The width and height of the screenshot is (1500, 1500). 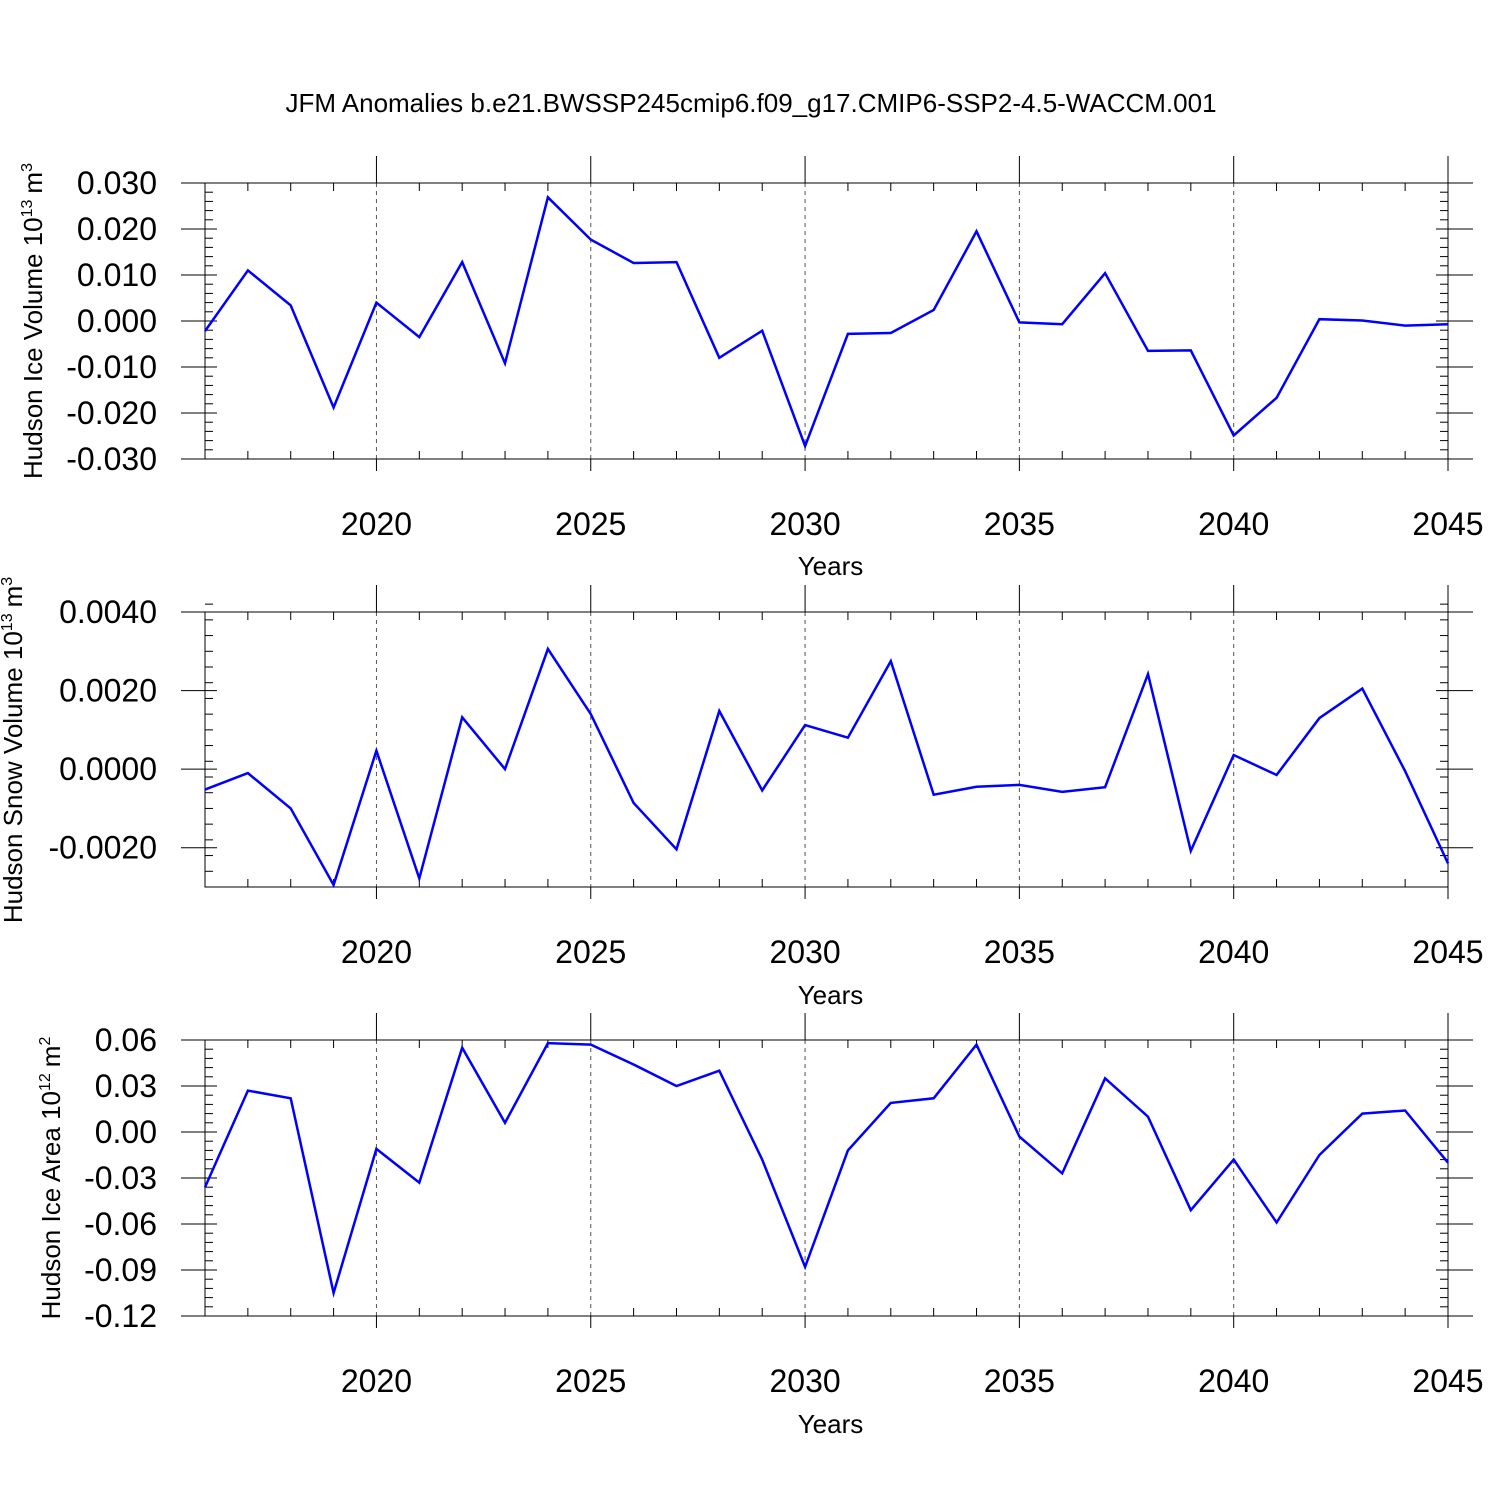 What do you see at coordinates (120, 1316) in the screenshot?
I see `y-tick-label: -0.12` at bounding box center [120, 1316].